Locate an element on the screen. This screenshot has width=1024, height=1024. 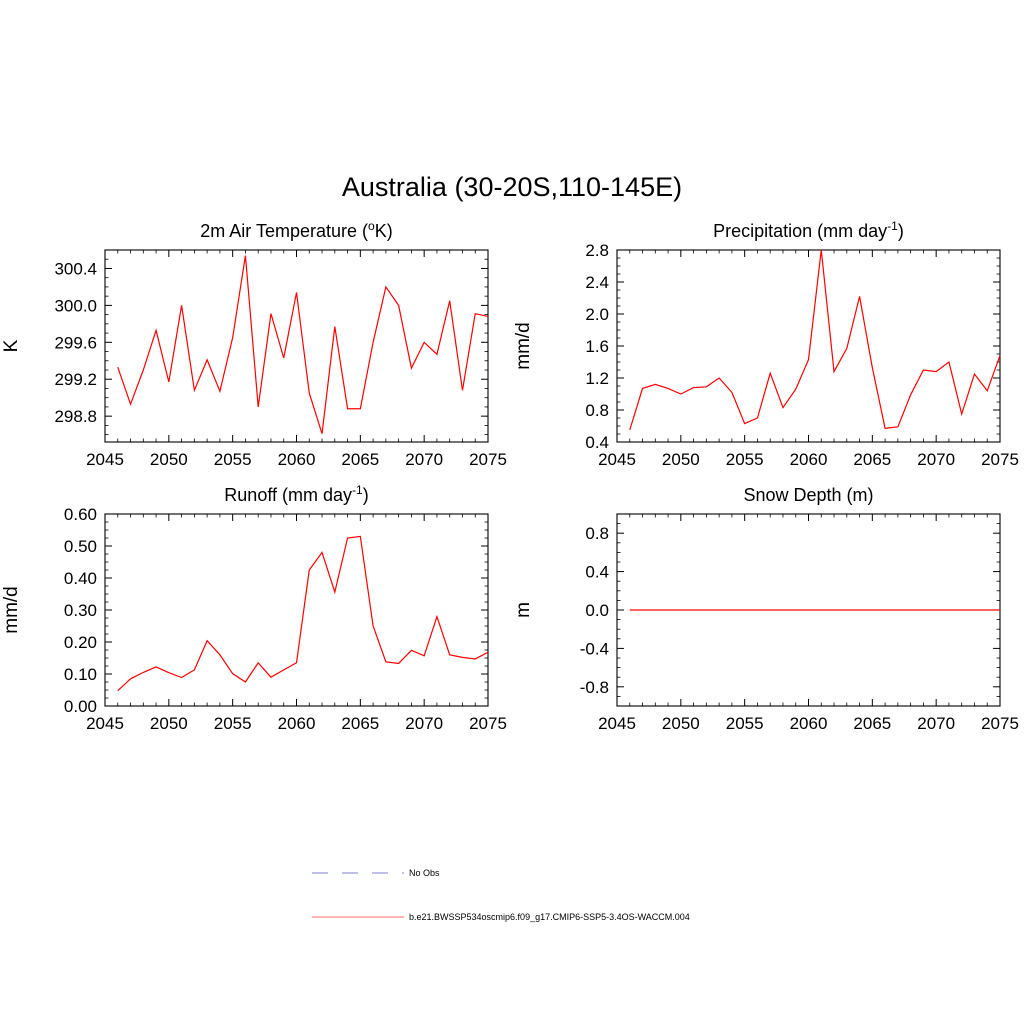
y-tick-label: -0.4 is located at coordinates (594, 648).